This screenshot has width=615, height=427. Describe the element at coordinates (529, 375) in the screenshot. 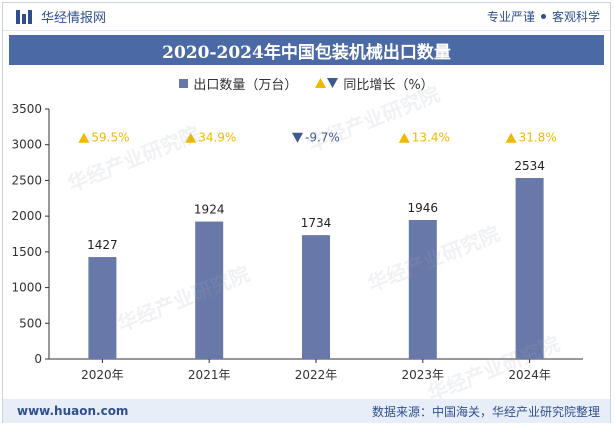

I see `x-tick-label: 2024年` at that location.